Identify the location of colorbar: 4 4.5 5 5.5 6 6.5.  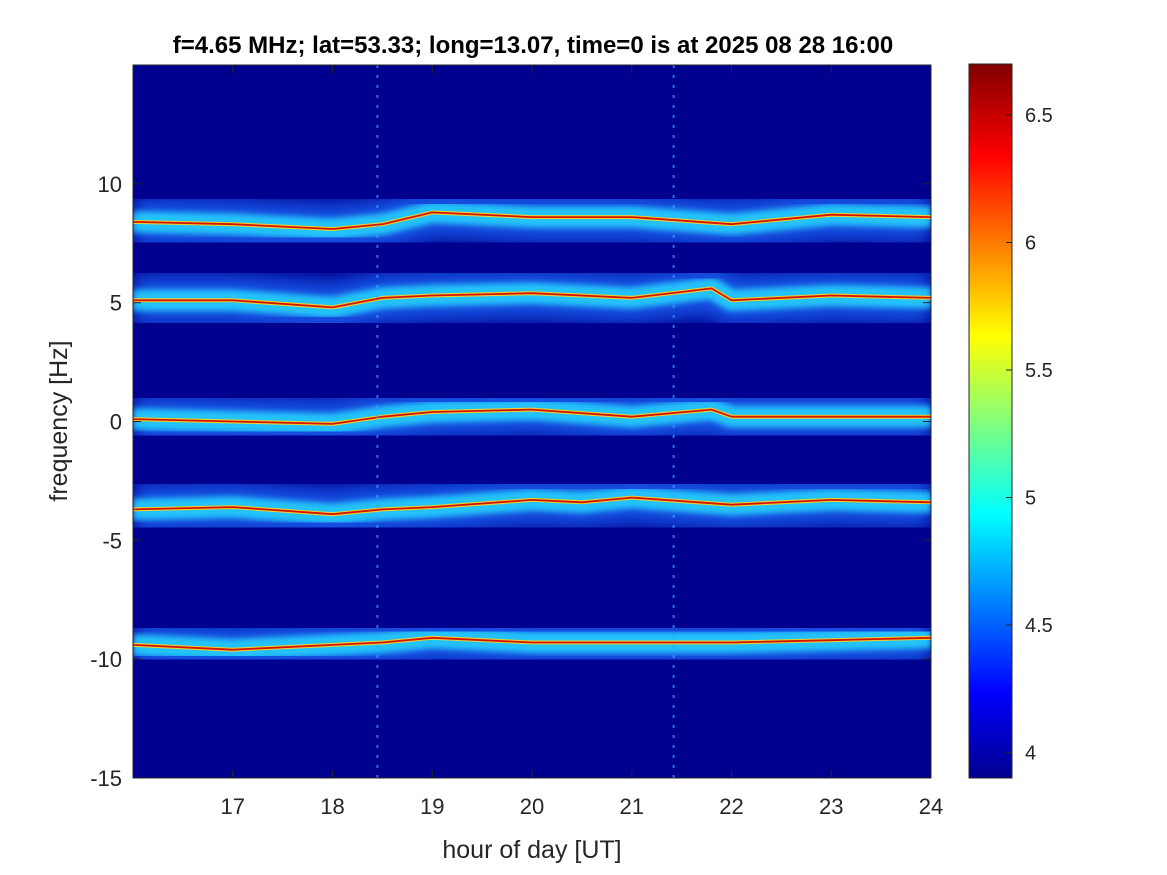
(1010, 421).